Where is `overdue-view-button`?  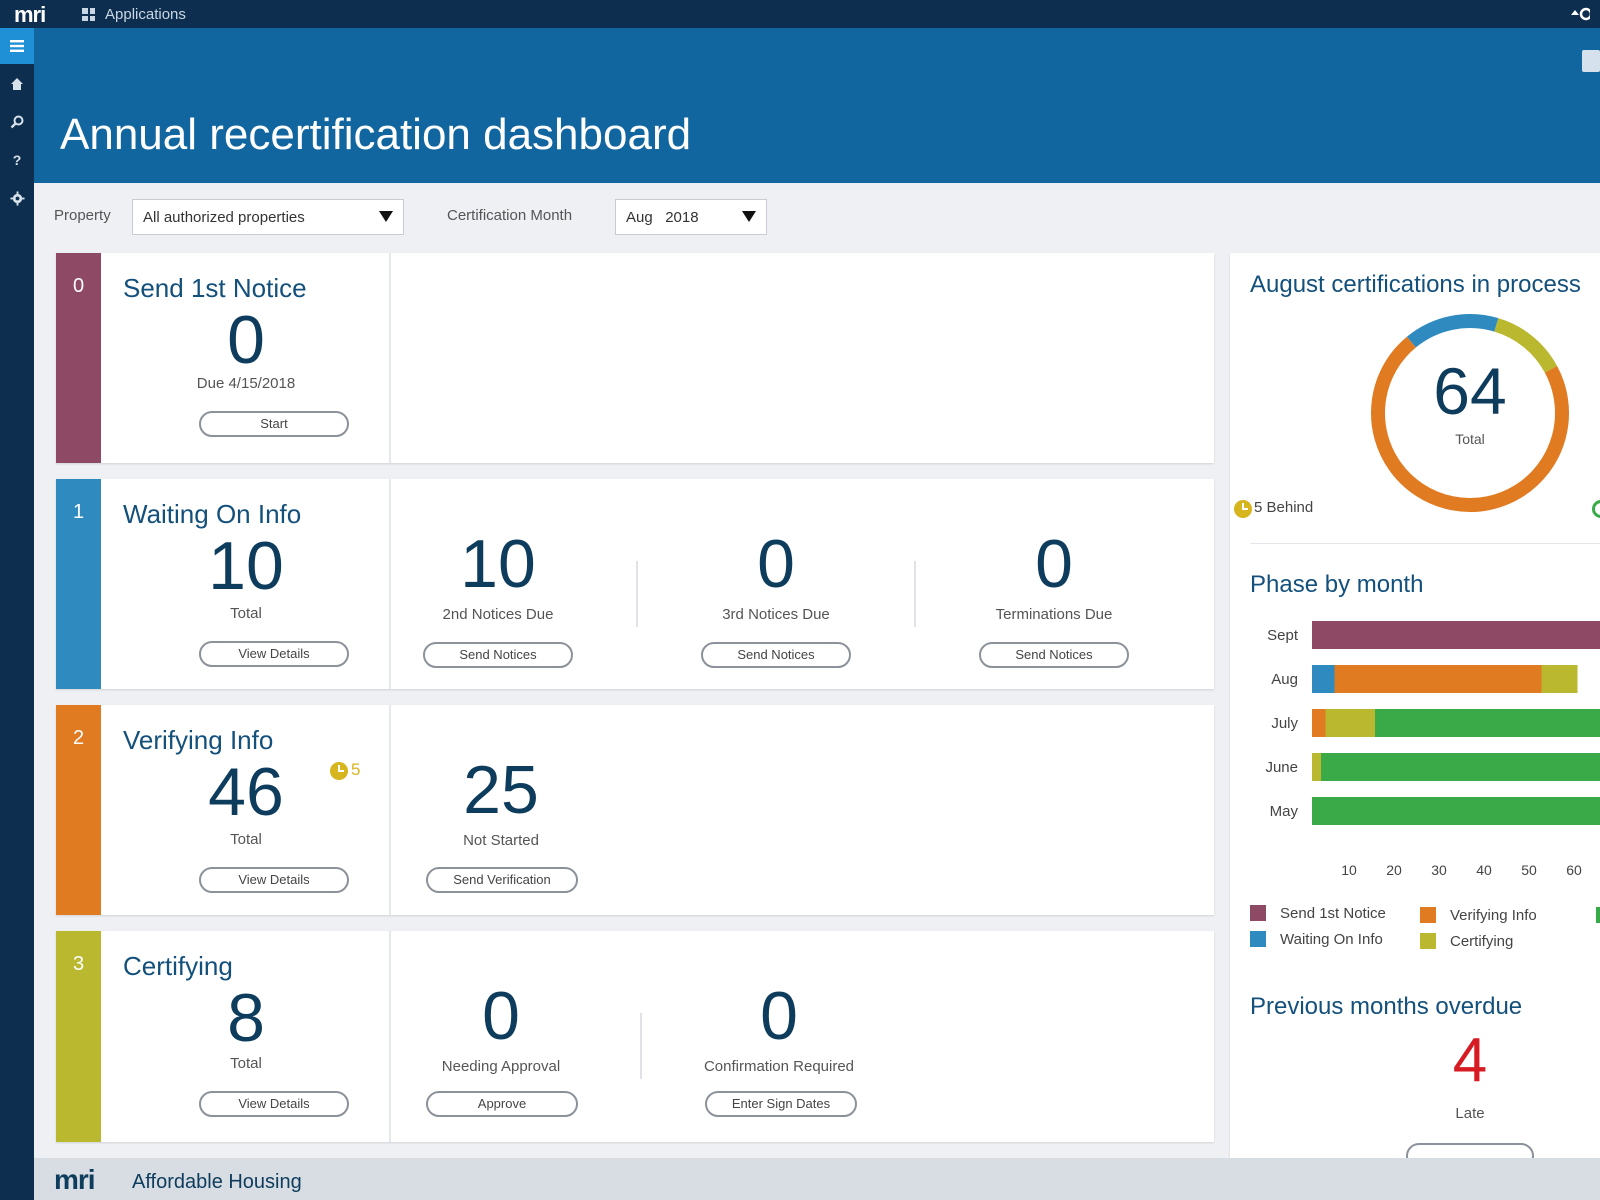
overdue-view-button is located at coordinates (1470, 1150).